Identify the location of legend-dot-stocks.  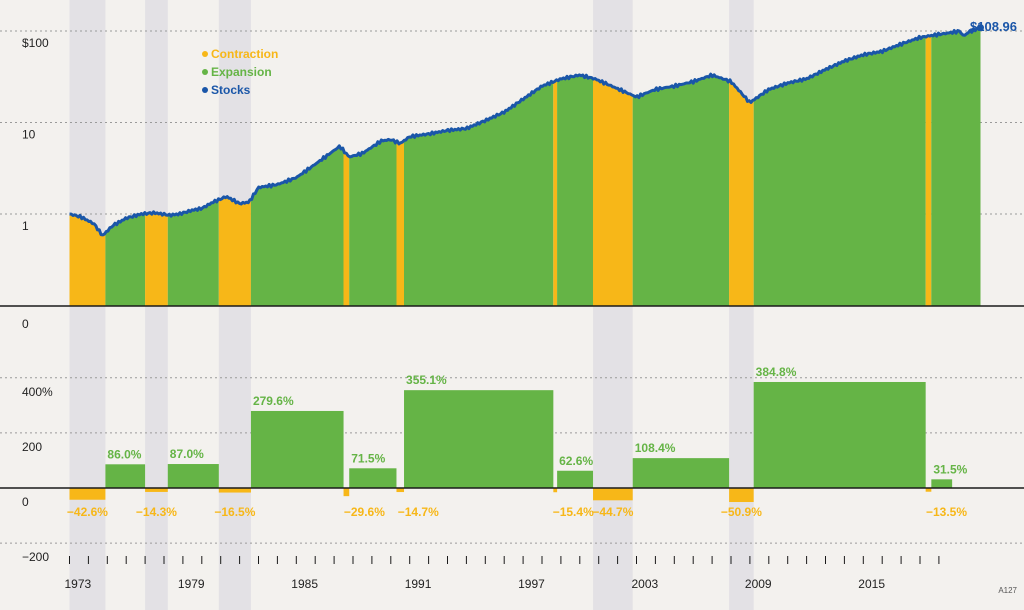
(205, 90).